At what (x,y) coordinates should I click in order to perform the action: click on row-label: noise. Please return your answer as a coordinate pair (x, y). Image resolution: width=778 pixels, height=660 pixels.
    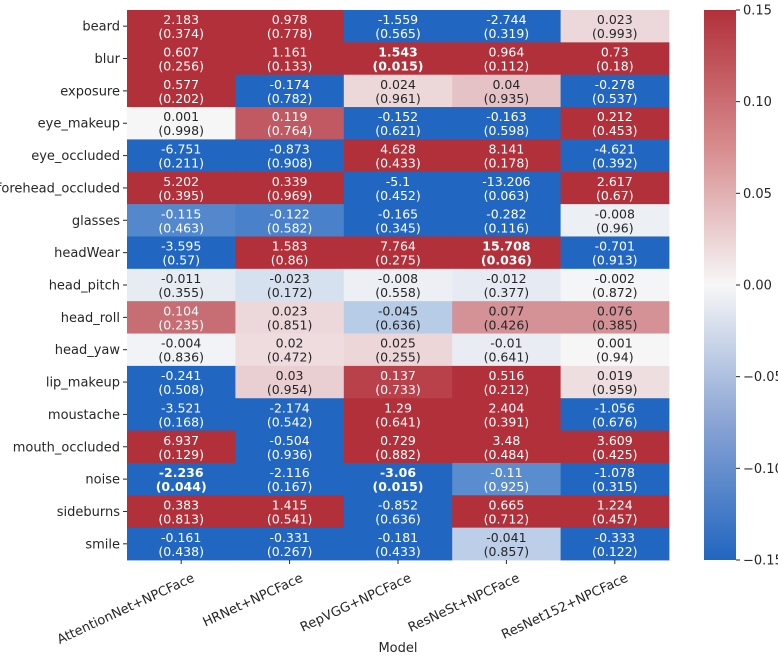
    Looking at the image, I should click on (102, 480).